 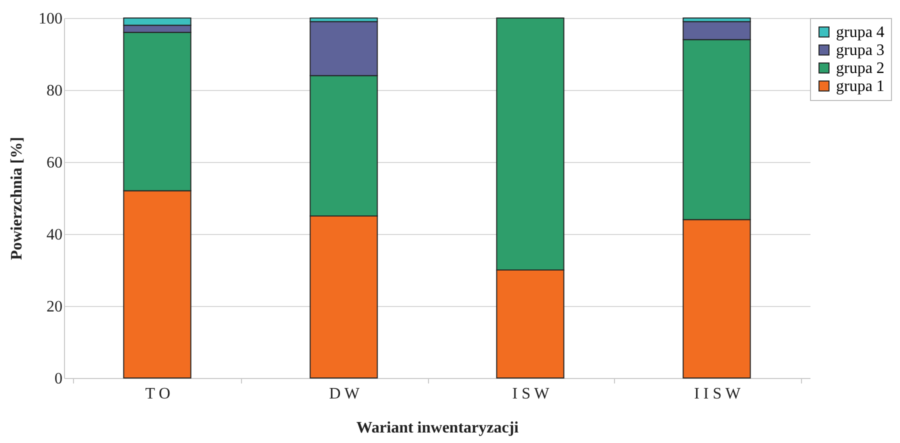 I want to click on y-tick-label: 40, so click(x=54, y=235).